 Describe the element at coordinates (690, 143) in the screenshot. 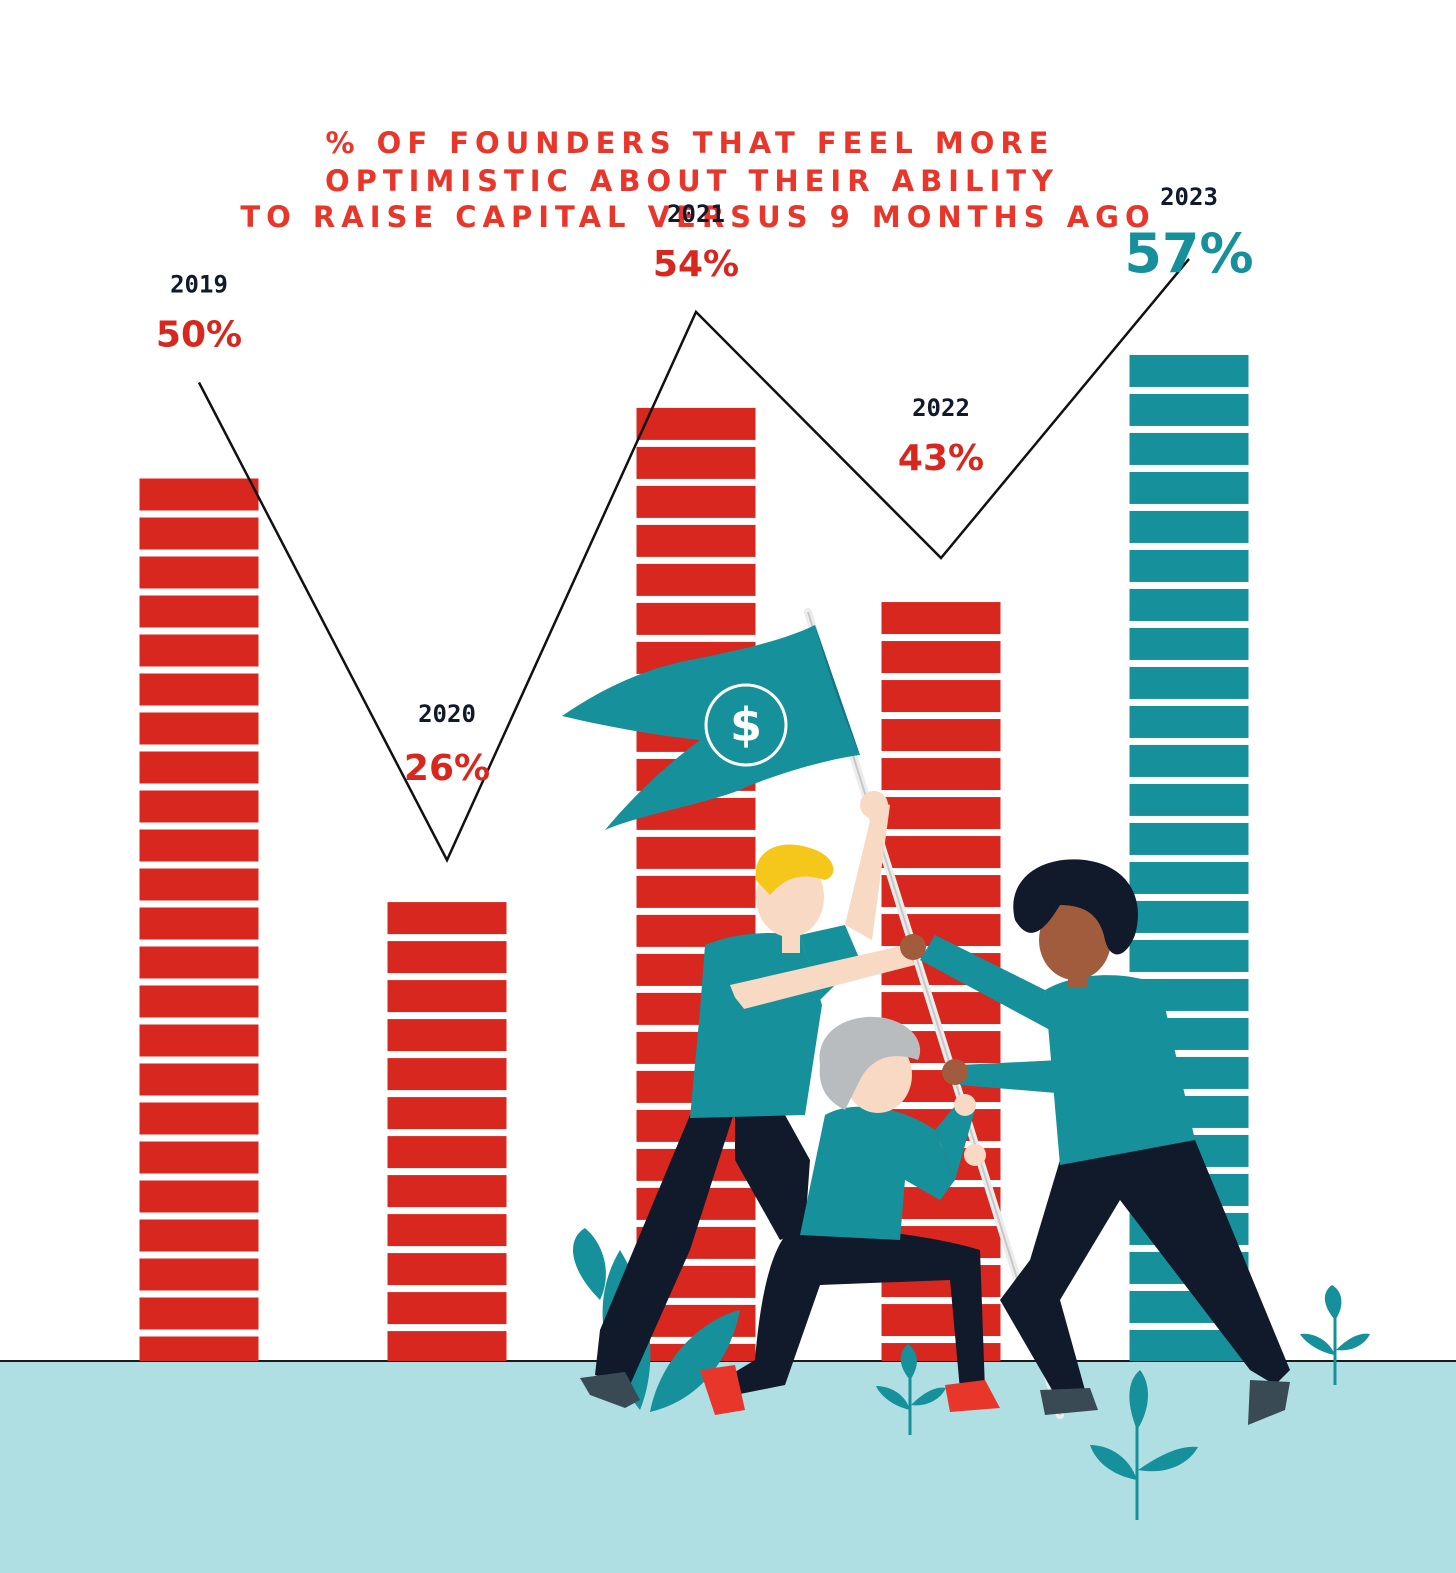

I see `title-line-1: % OF FOUNDERS THAT FEEL MORE` at that location.